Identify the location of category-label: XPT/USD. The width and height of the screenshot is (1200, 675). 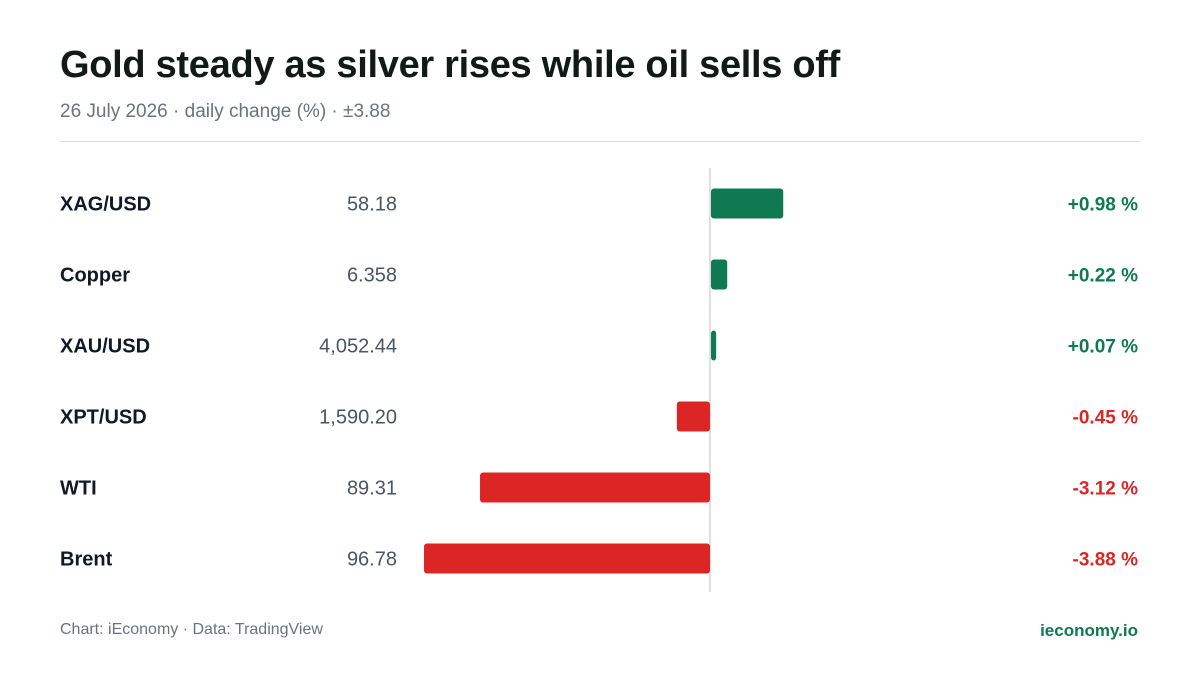
(103, 418).